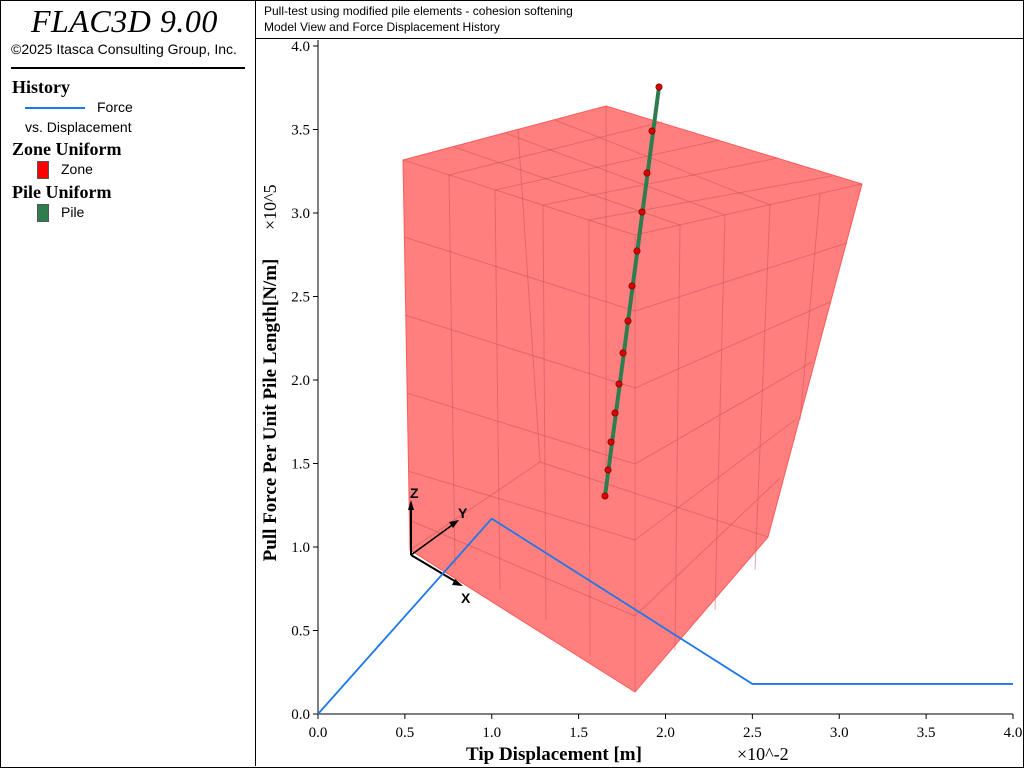 The image size is (1024, 768). What do you see at coordinates (300, 214) in the screenshot?
I see `y-tick-label: 3.0` at bounding box center [300, 214].